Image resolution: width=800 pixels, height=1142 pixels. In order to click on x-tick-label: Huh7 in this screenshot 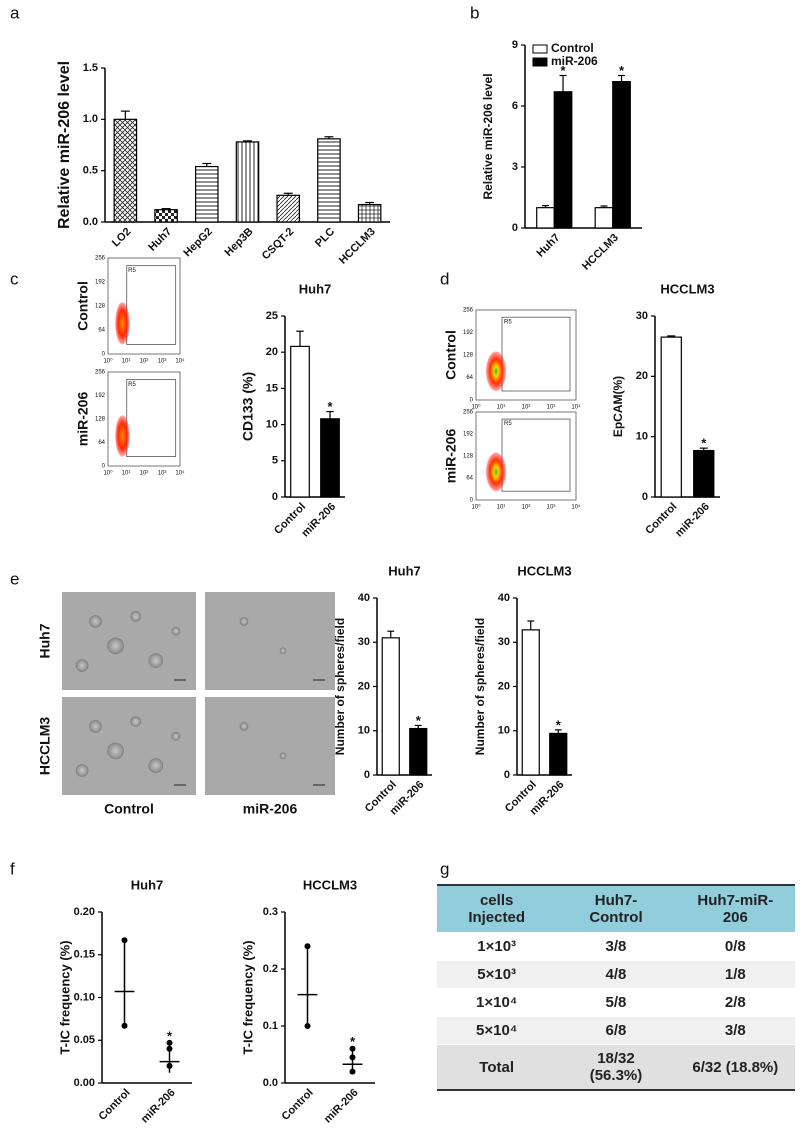, I will do `click(160, 240)`.